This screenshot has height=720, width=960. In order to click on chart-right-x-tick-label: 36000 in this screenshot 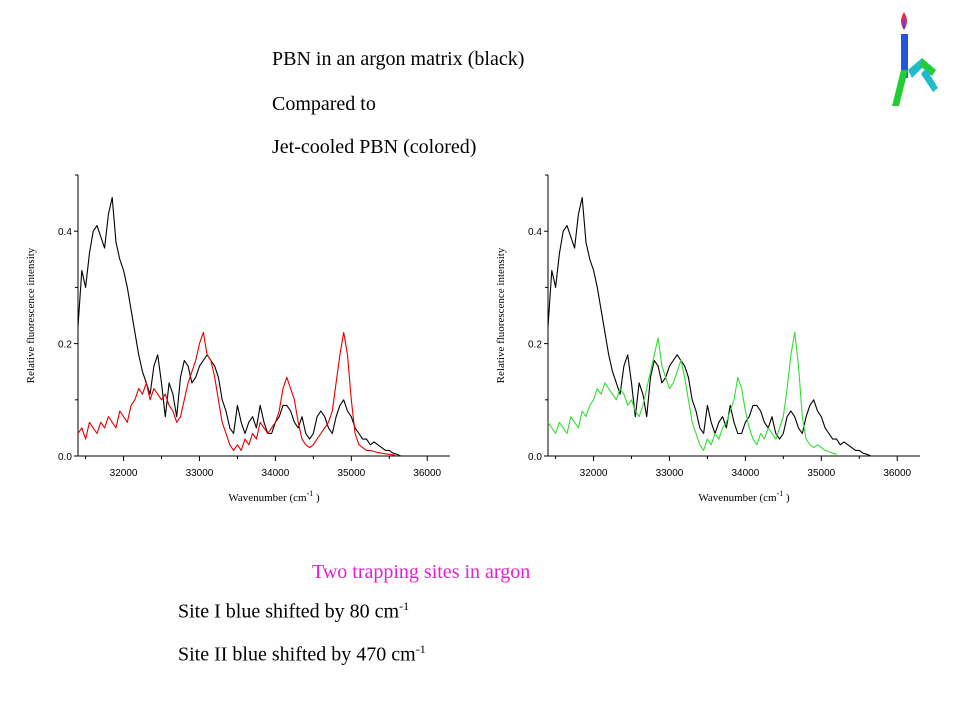, I will do `click(897, 473)`.